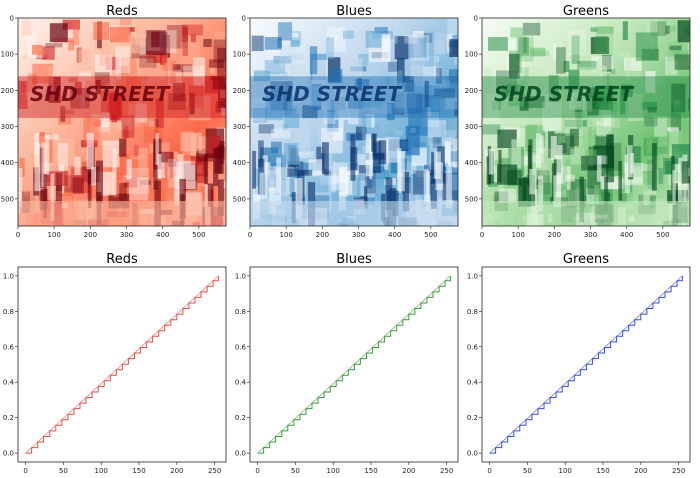  What do you see at coordinates (430, 235) in the screenshot?
I see `x-tick-label: 500` at bounding box center [430, 235].